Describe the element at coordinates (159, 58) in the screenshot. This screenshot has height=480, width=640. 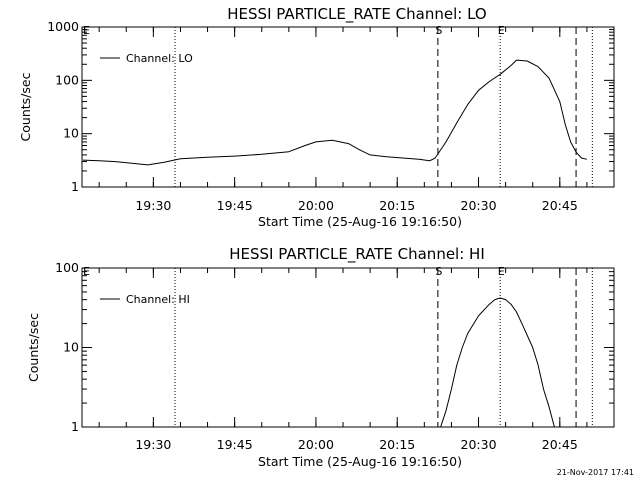
I see `legend-label: Channel: LO` at that location.